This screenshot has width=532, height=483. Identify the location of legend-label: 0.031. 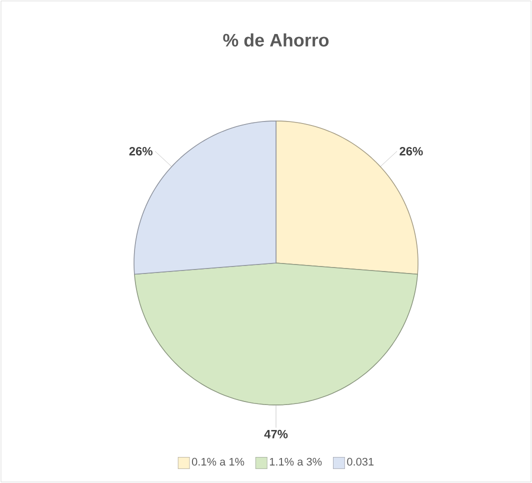
(360, 462).